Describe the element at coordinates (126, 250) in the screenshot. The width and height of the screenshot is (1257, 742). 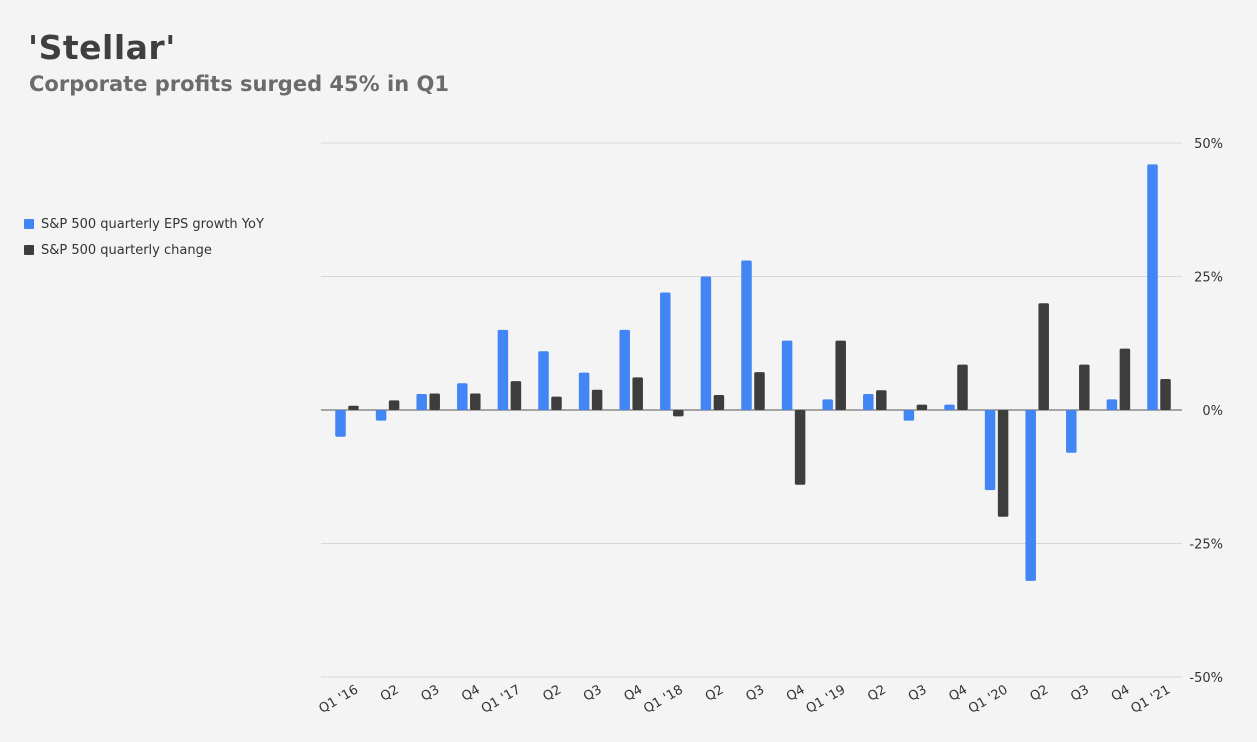
I see `legend-label-quarterly-change: S&P 500 quarterly change` at that location.